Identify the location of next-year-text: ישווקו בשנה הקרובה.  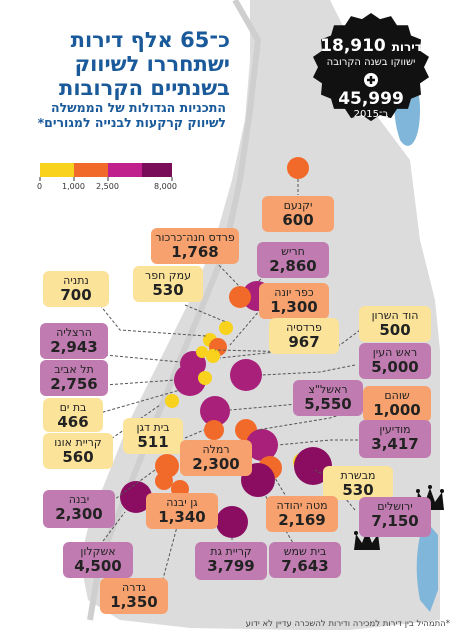
(371, 62).